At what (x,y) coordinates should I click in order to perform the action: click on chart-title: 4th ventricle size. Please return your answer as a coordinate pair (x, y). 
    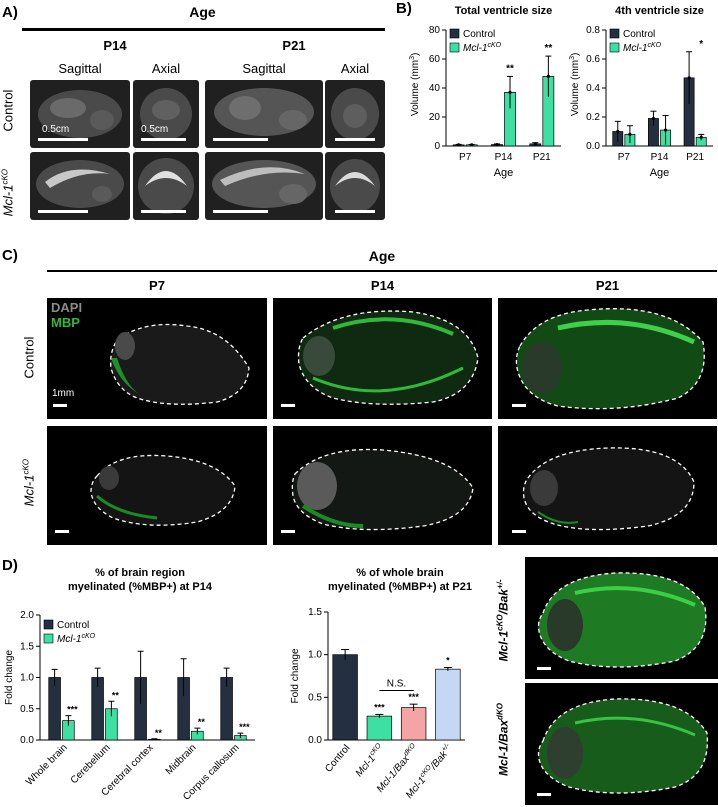
    Looking at the image, I should click on (659, 11).